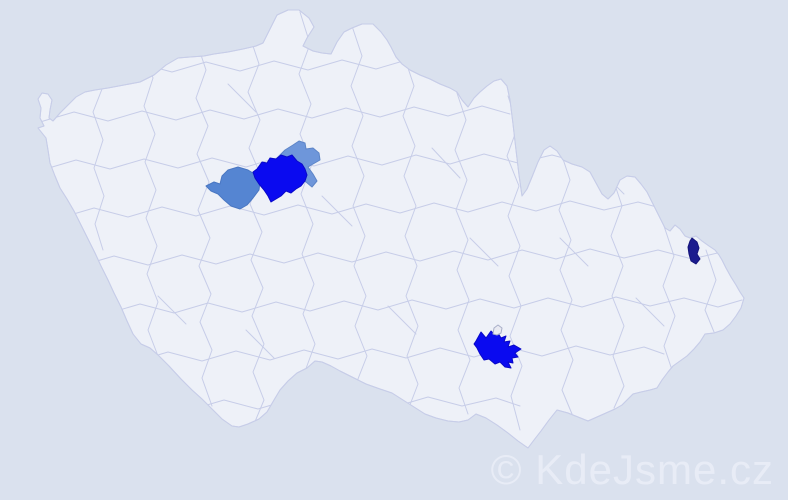  What do you see at coordinates (694, 251) in the screenshot?
I see `highlighted-district-northeast` at bounding box center [694, 251].